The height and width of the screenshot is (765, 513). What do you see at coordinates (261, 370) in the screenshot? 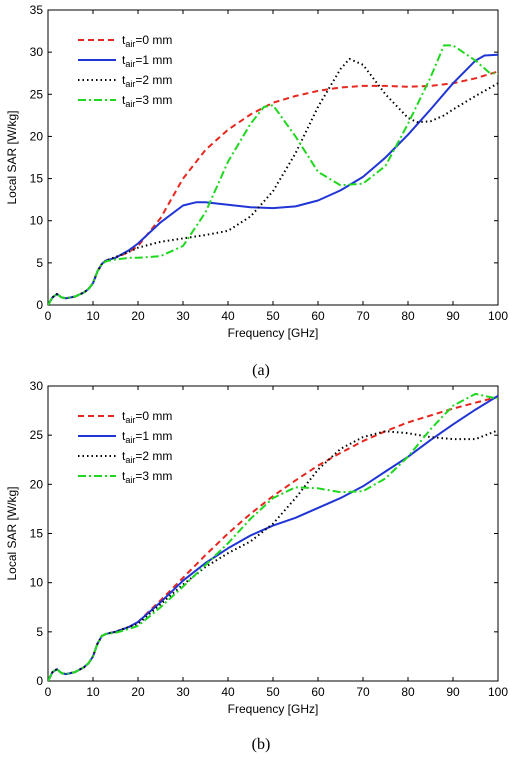
I see `figure-caption: (a)` at bounding box center [261, 370].